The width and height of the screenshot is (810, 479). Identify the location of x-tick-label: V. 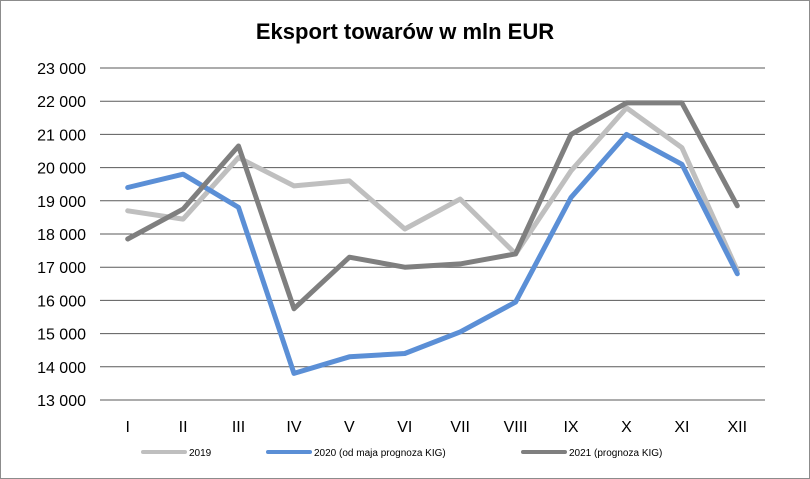
(349, 427).